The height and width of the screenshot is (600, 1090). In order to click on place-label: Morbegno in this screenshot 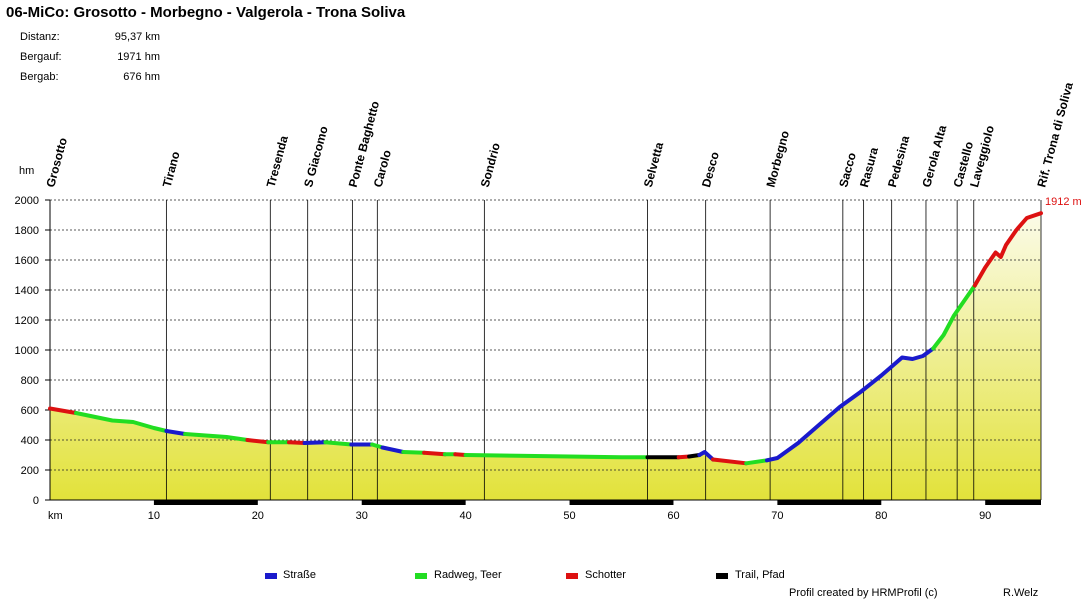, I will do `click(777, 159)`.